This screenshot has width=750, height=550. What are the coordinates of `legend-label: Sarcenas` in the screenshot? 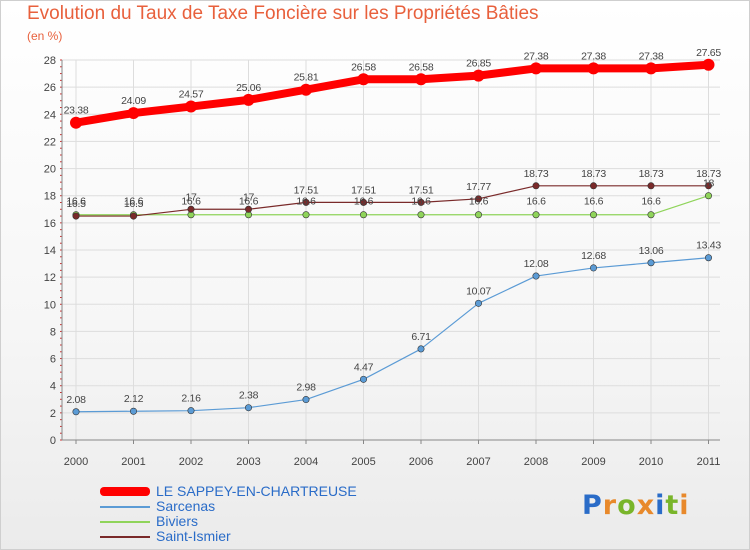 It's located at (186, 506).